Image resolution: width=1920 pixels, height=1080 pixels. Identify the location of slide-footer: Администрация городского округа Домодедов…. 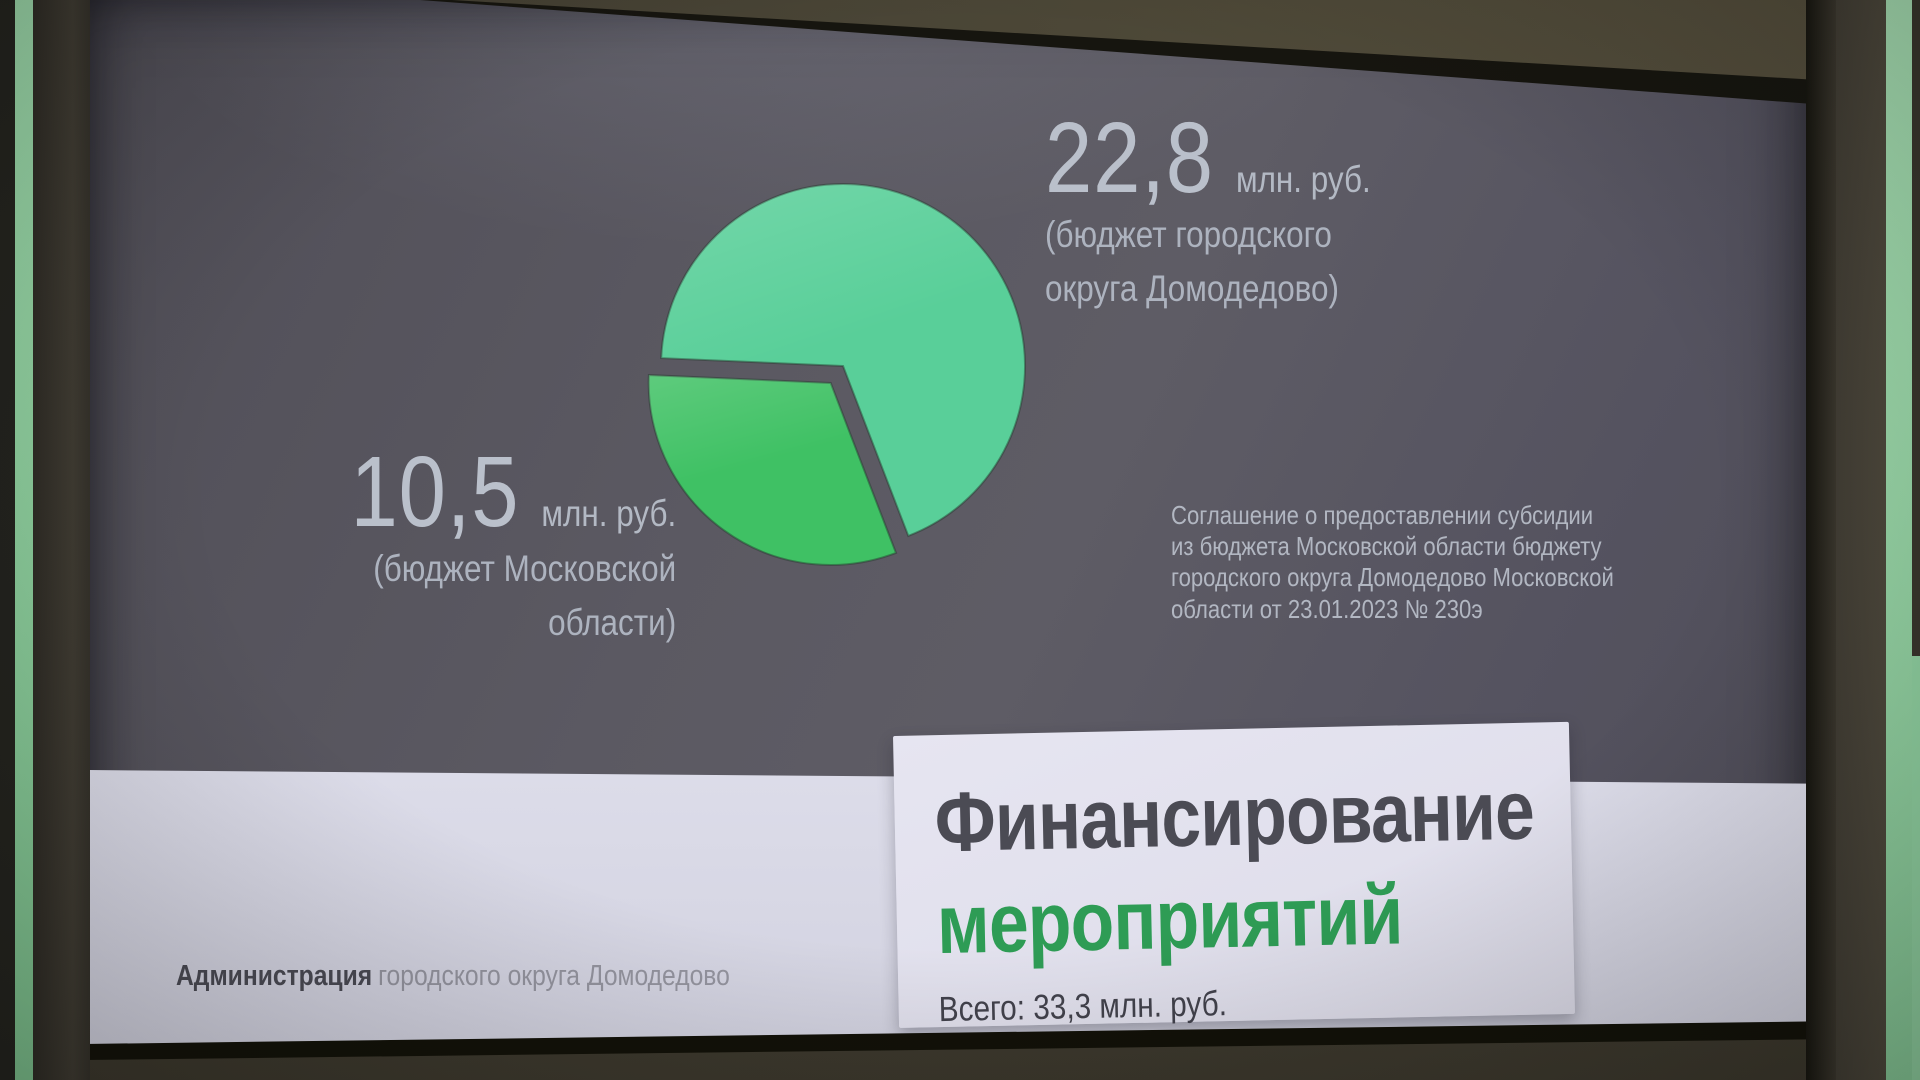
(453, 976).